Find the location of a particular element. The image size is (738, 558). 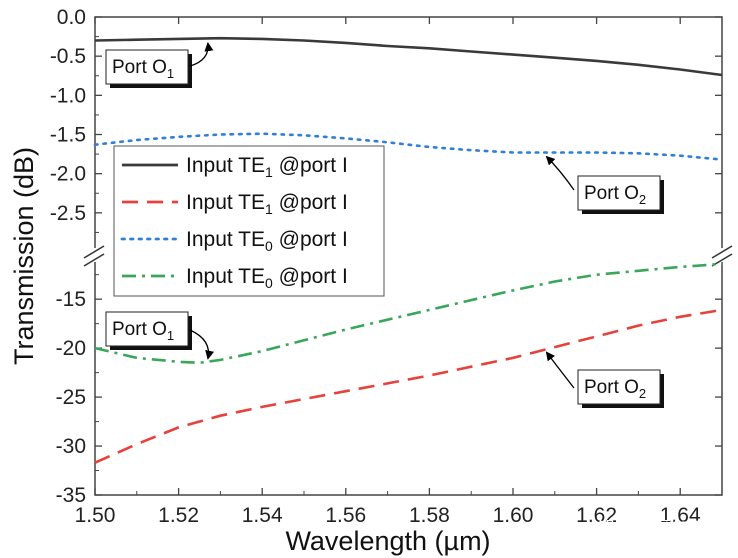

legend-label-2: Input TE0 @port I is located at coordinates (267, 241).